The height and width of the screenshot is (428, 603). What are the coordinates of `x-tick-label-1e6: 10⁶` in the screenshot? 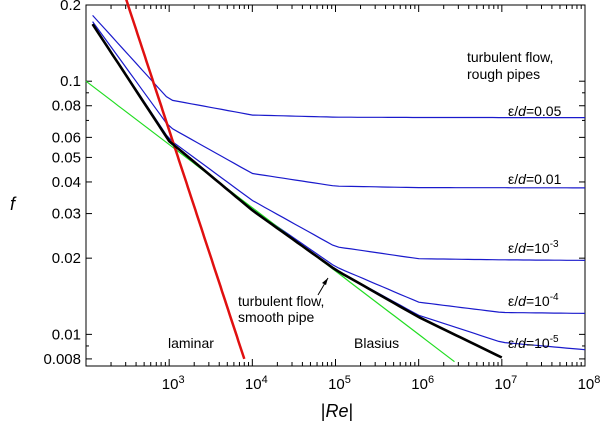 It's located at (422, 383).